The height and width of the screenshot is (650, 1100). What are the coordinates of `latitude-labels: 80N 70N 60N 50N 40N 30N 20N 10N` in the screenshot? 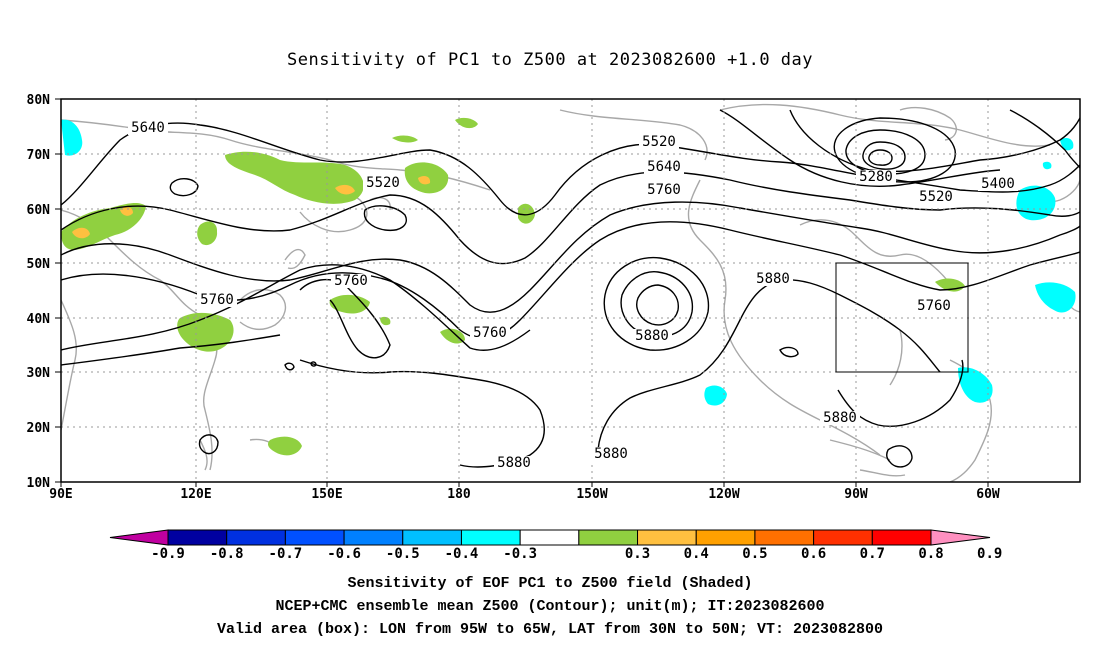 It's located at (44, 292).